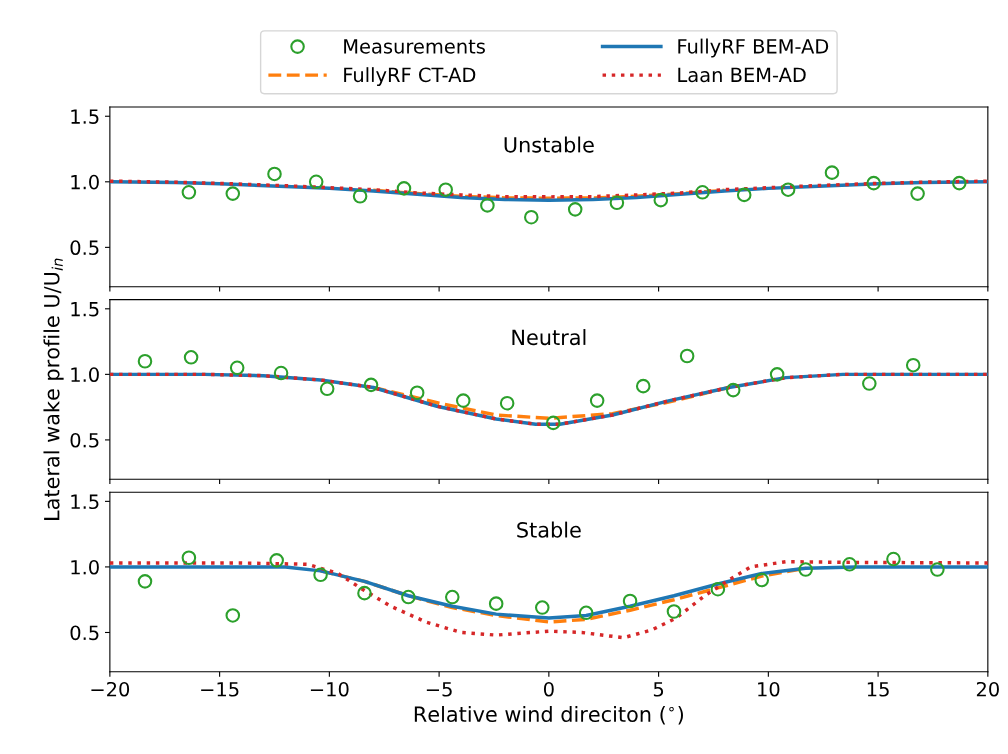 The height and width of the screenshot is (754, 1008). What do you see at coordinates (878, 689) in the screenshot?
I see `x-tick-label: 15` at bounding box center [878, 689].